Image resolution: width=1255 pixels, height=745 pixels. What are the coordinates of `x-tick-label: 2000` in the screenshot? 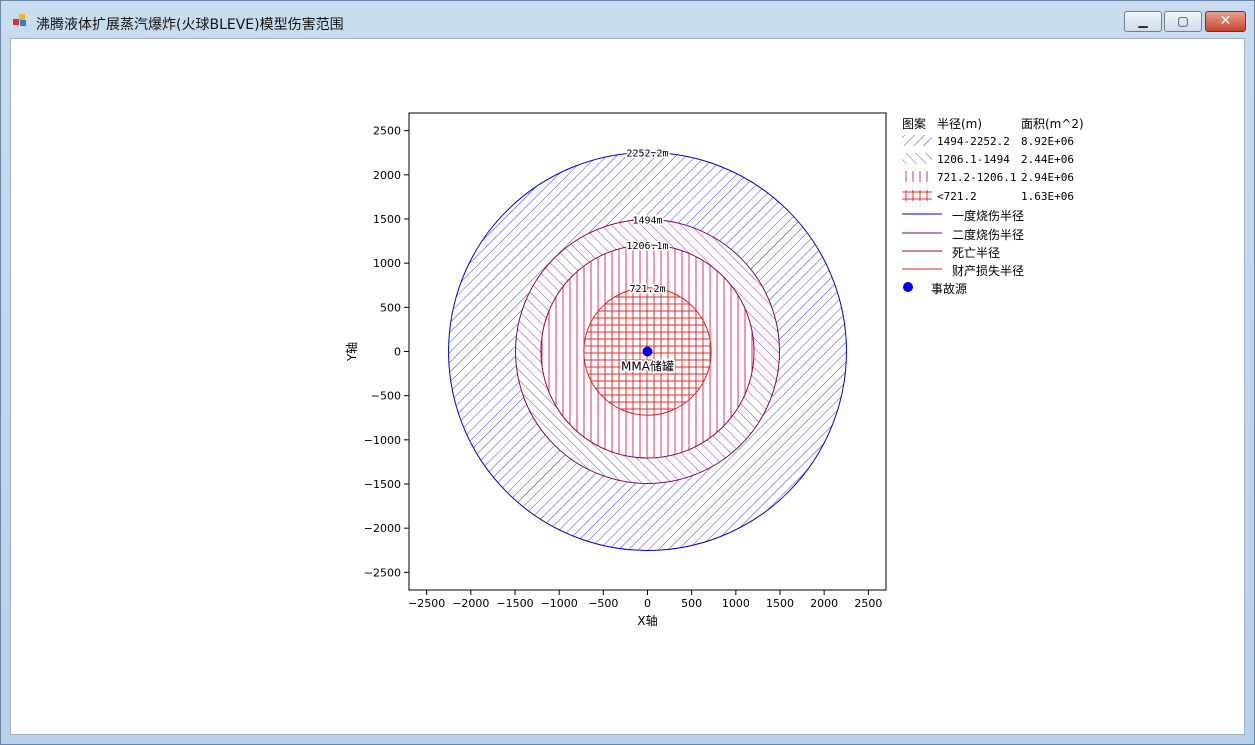 It's located at (824, 603).